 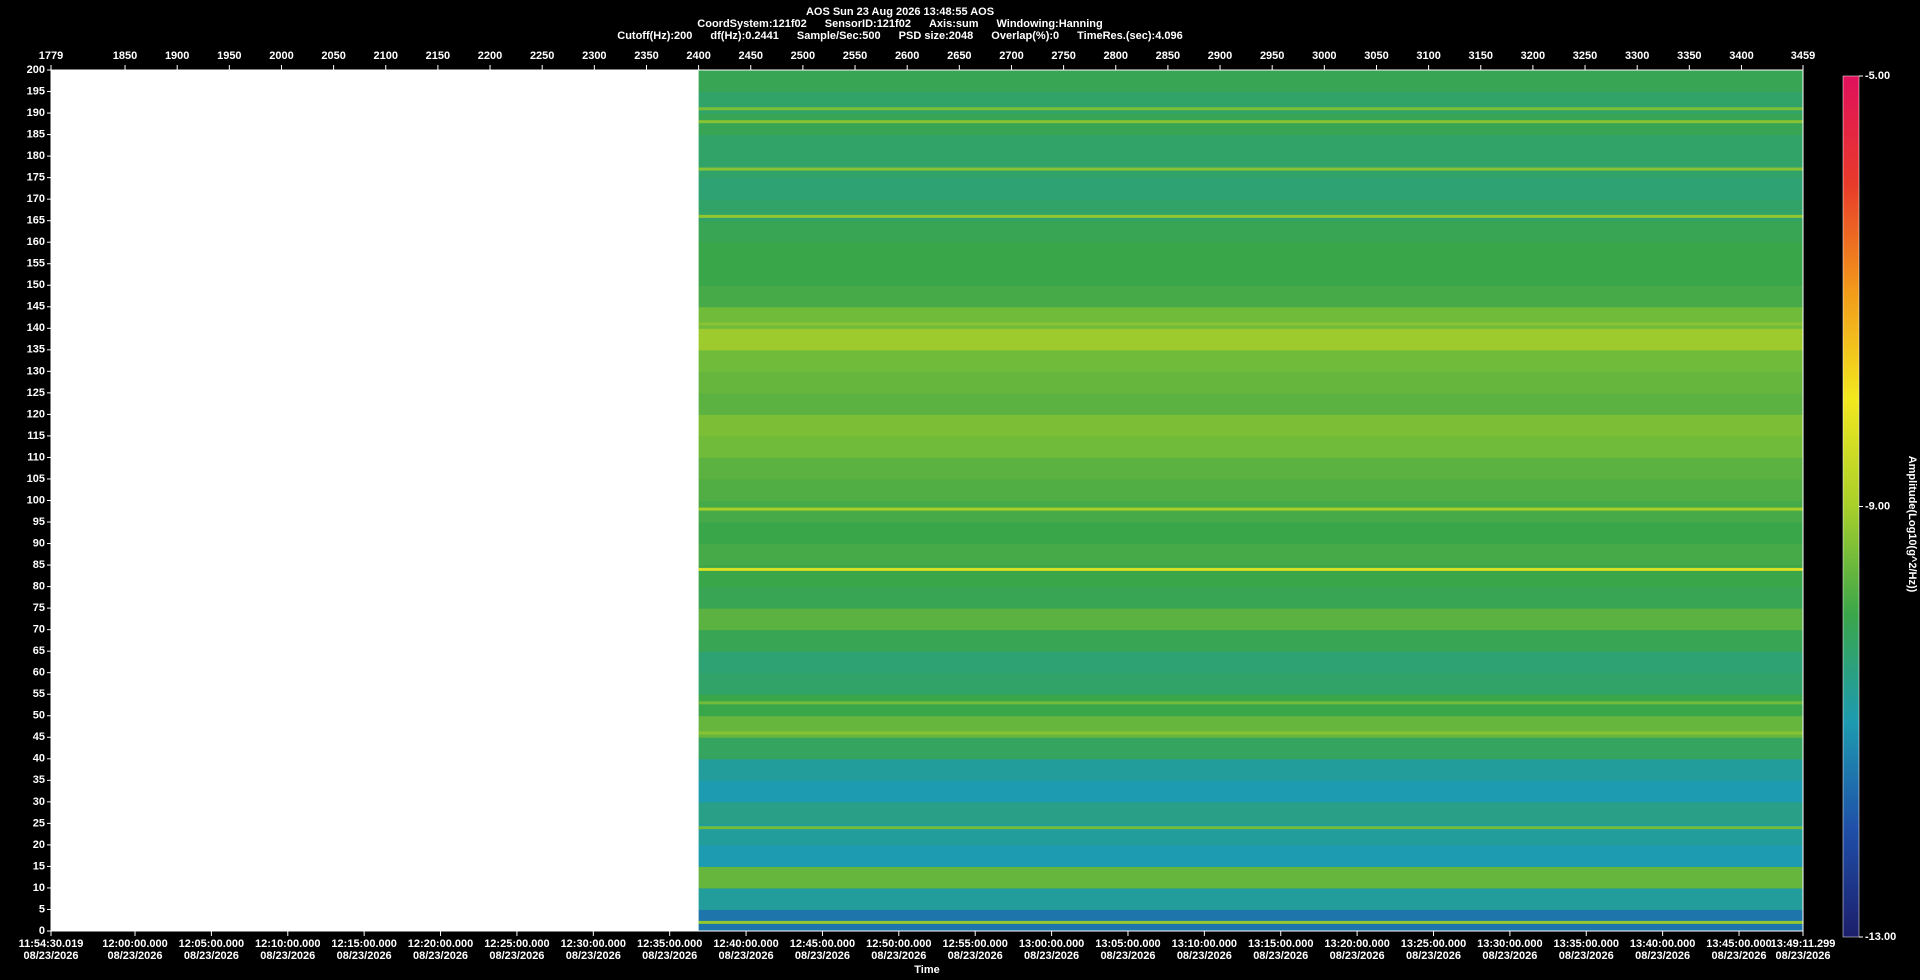 I want to click on time-tick-label-line: 13:20:00.000, so click(x=1356, y=944).